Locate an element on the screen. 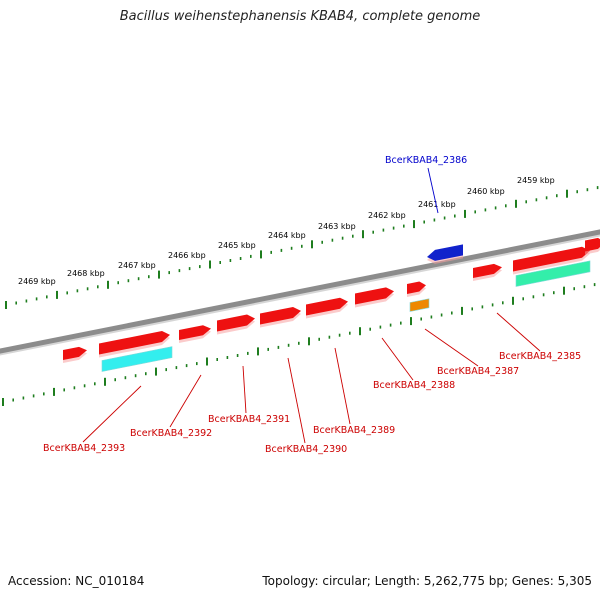  gene-label: BcerKBAB4_2392 is located at coordinates (171, 433).